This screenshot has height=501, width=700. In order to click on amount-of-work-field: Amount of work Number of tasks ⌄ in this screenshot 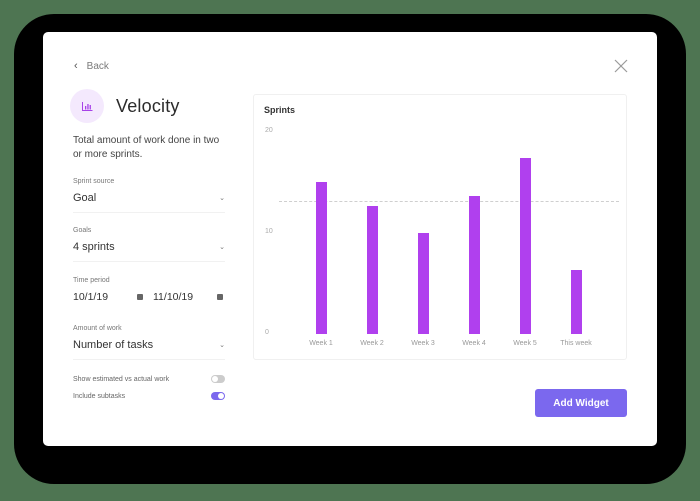, I will do `click(149, 342)`.